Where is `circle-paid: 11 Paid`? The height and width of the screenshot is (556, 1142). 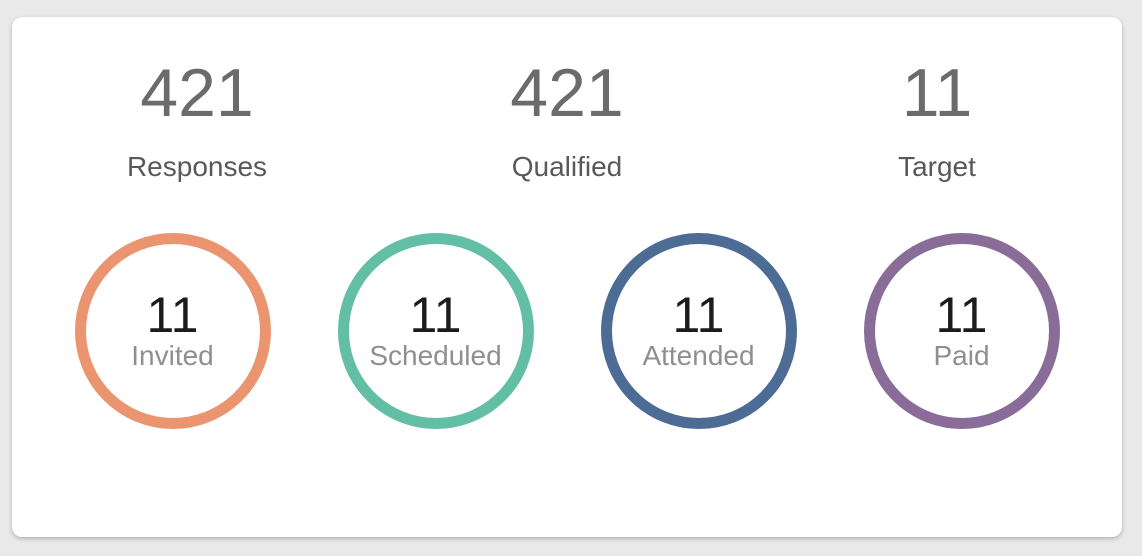
circle-paid: 11 Paid is located at coordinates (961, 331).